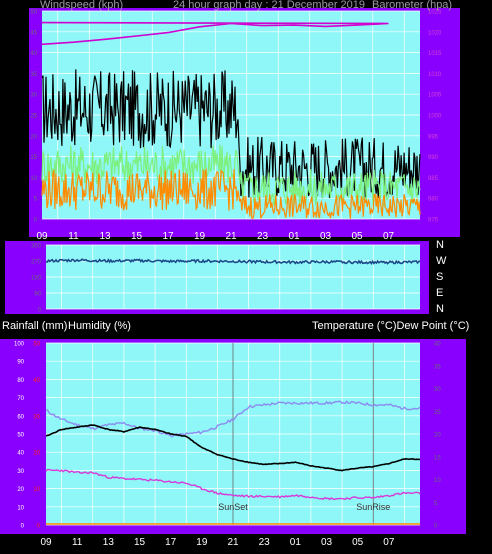 This screenshot has height=554, width=492. Describe the element at coordinates (36, 263) in the screenshot. I see `direction-tick-label: 270` at that location.